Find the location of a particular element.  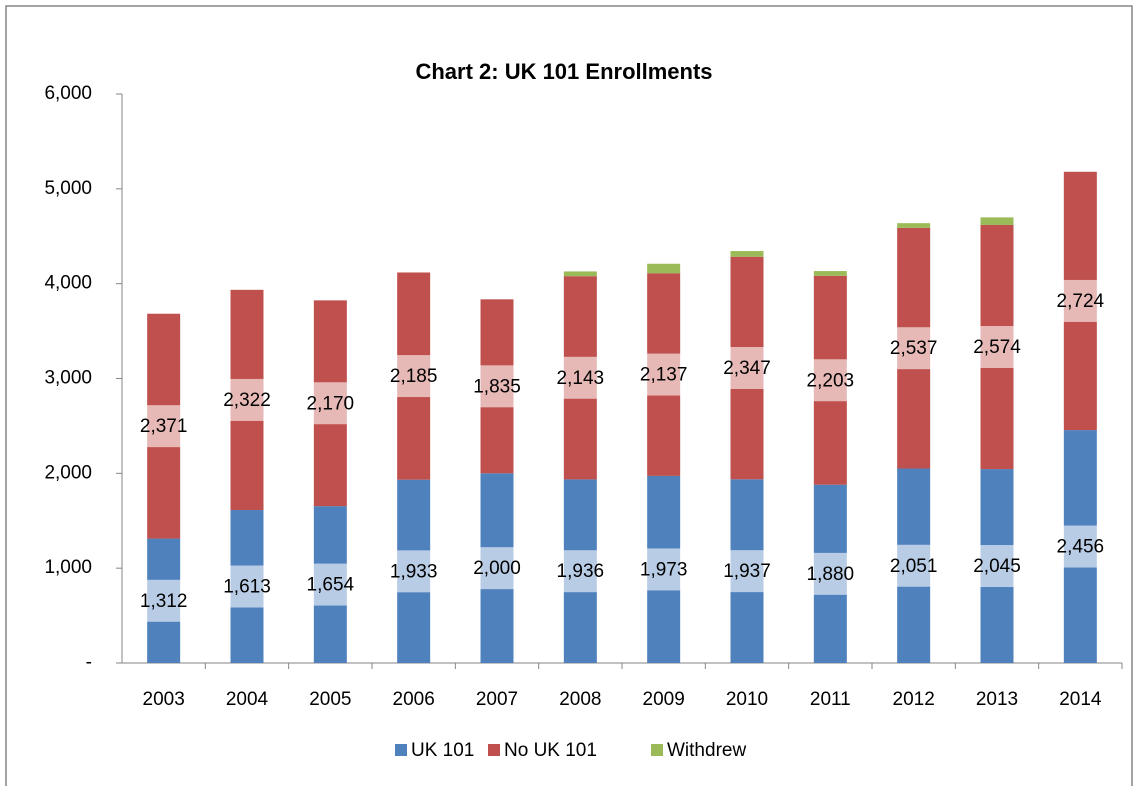

data-label: 2,185 is located at coordinates (414, 376).